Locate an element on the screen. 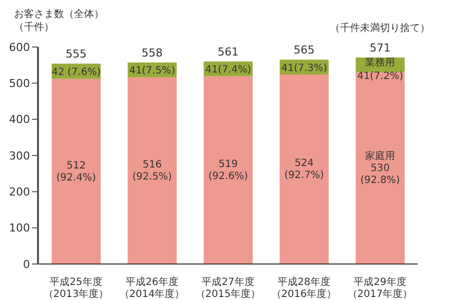 The height and width of the screenshot is (300, 450). series-label: 業務用 is located at coordinates (380, 62).